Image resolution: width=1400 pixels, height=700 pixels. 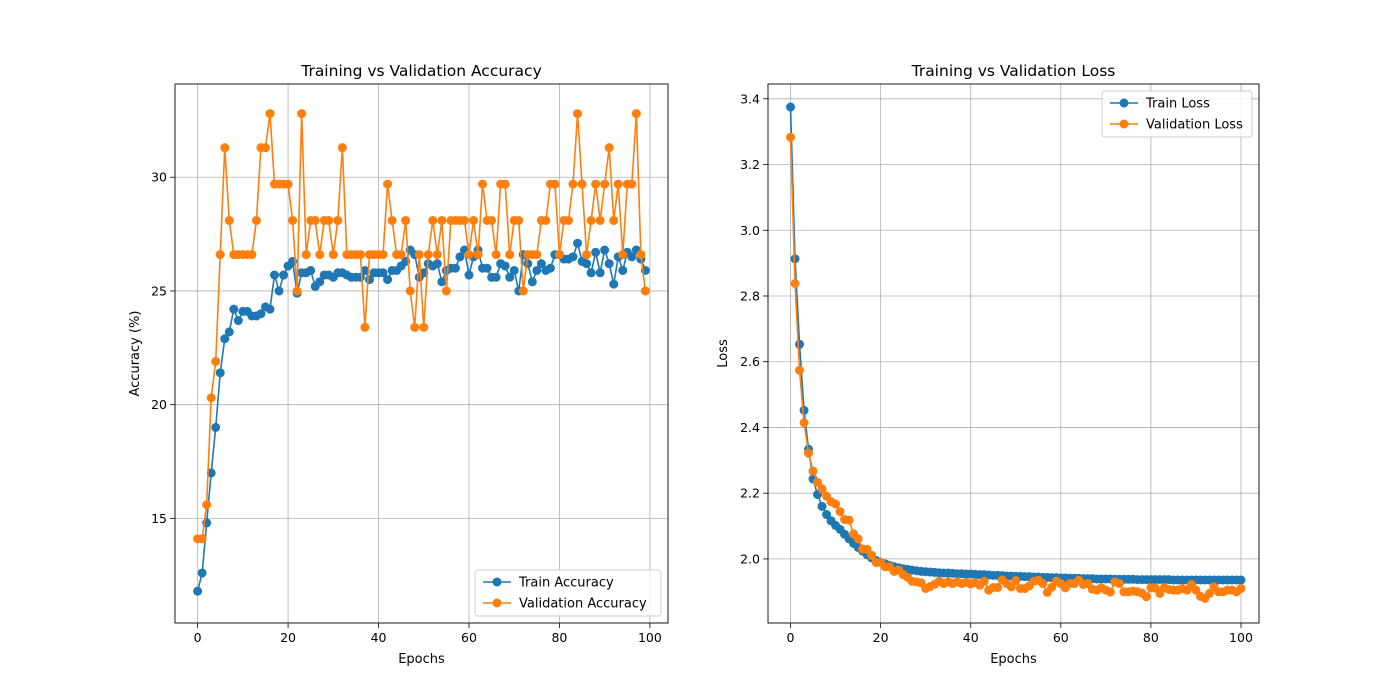 I want to click on accuracy-legend-swatch-marker, so click(x=497, y=603).